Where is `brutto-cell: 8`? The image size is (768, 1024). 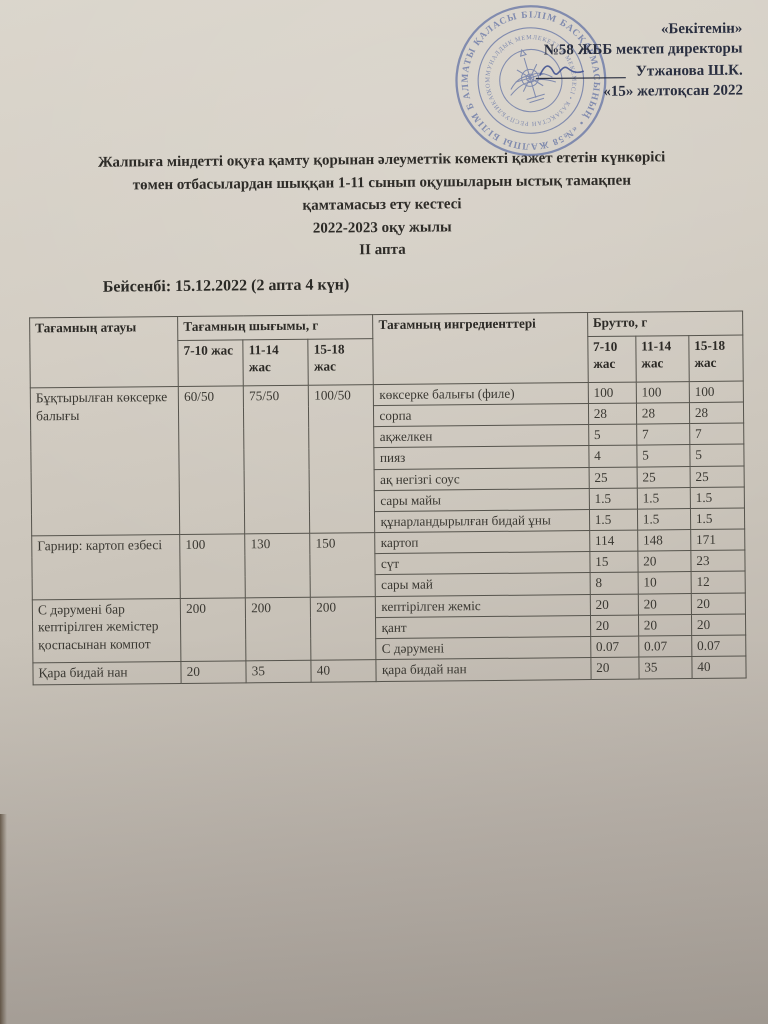 brutto-cell: 8 is located at coordinates (614, 583).